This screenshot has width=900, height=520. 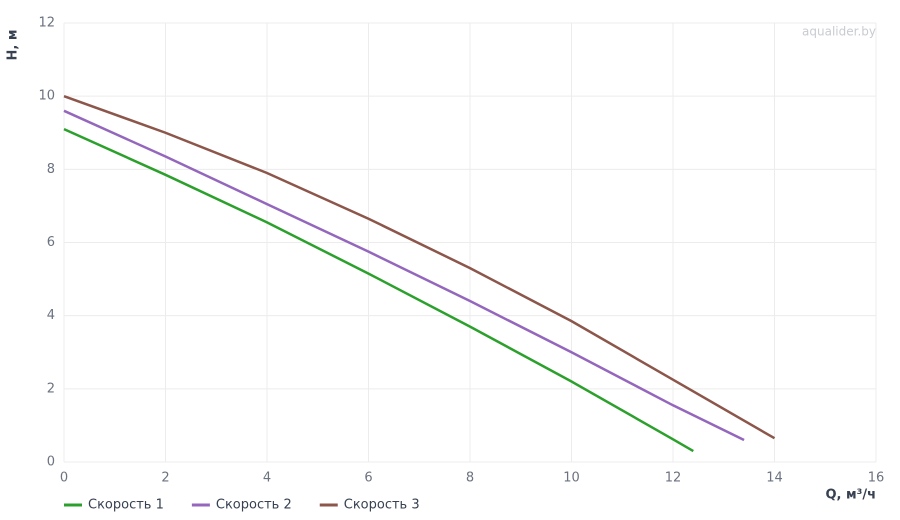 I want to click on y-tick-label: 12, so click(x=46, y=23).